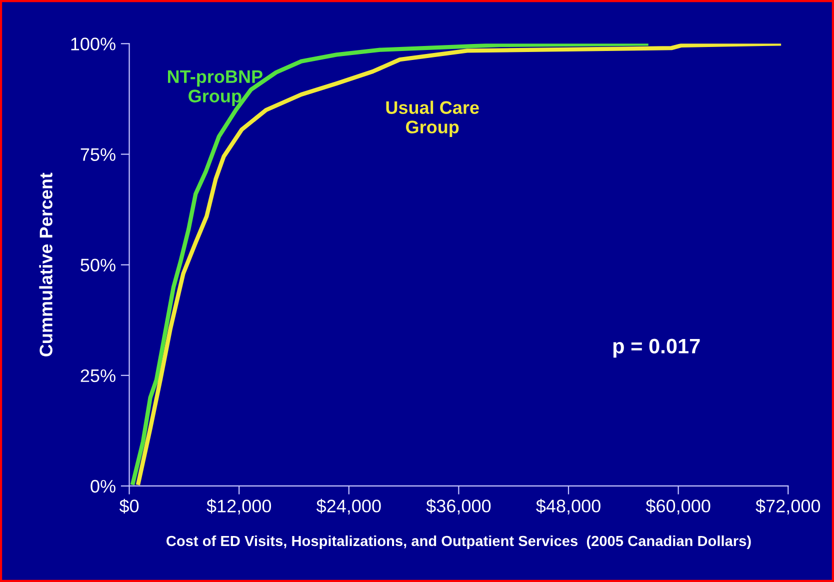 This screenshot has height=582, width=834. Describe the element at coordinates (239, 506) in the screenshot. I see `x-tick-label: $12,000` at that location.